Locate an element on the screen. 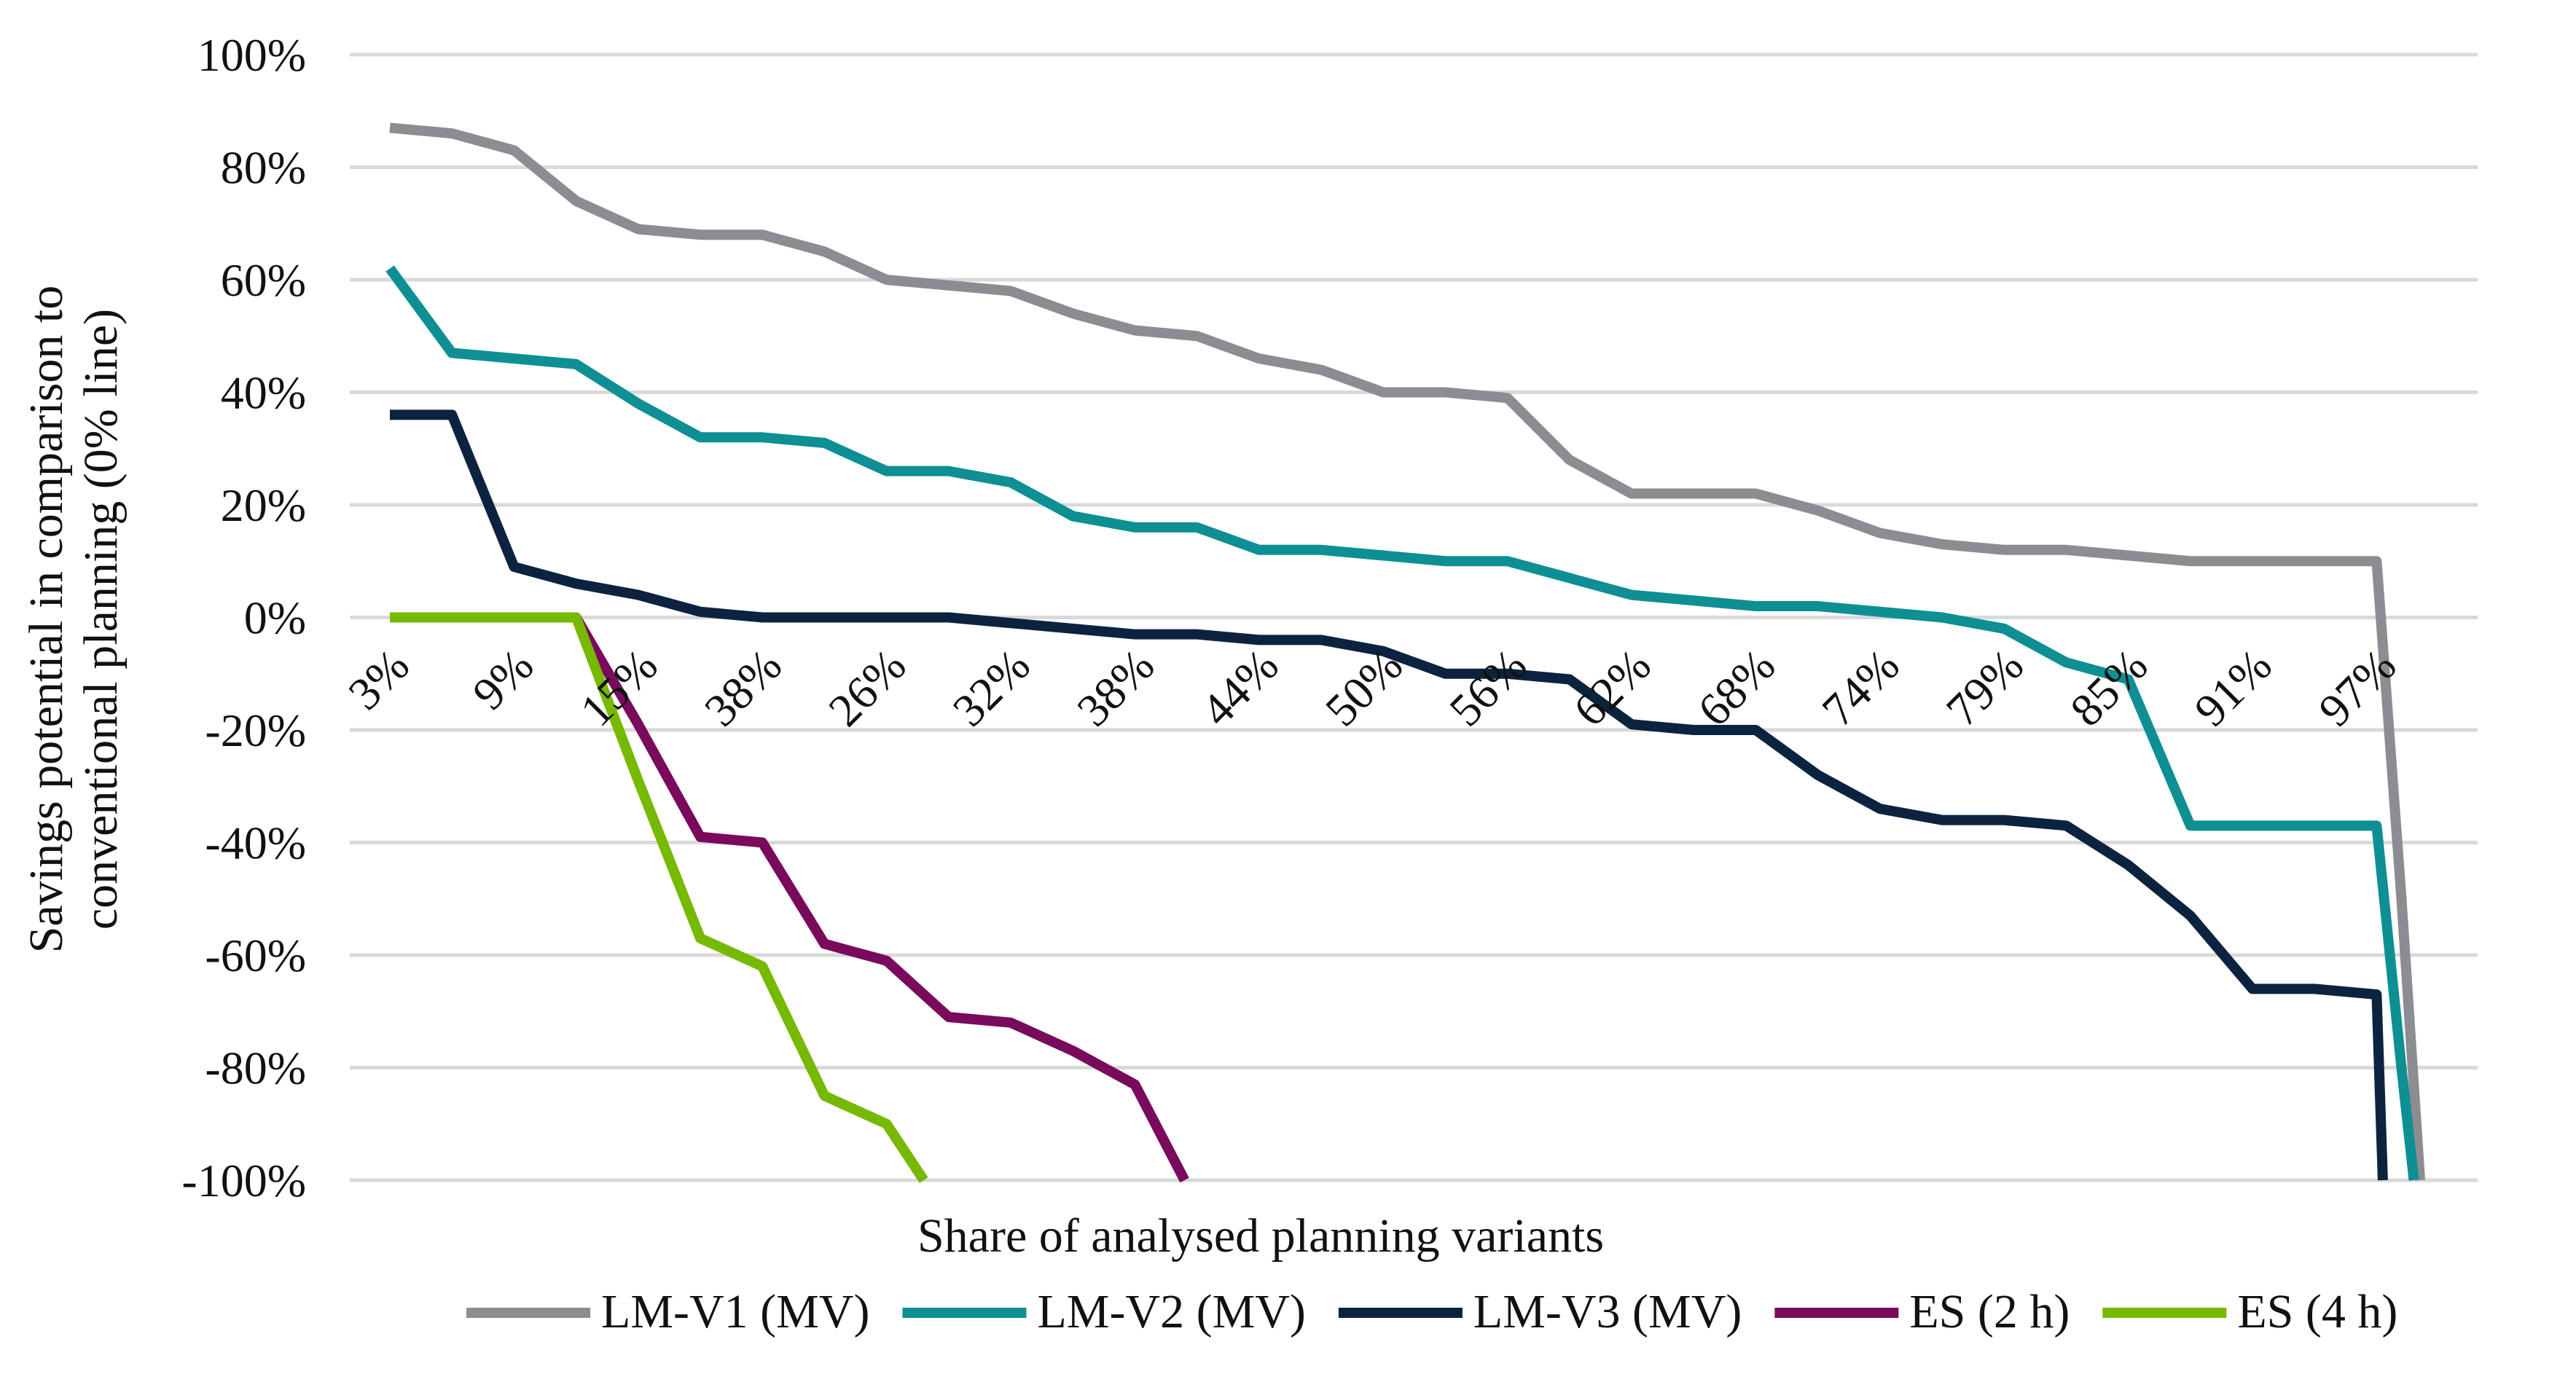  x-tick-label: 9% is located at coordinates (503, 679).